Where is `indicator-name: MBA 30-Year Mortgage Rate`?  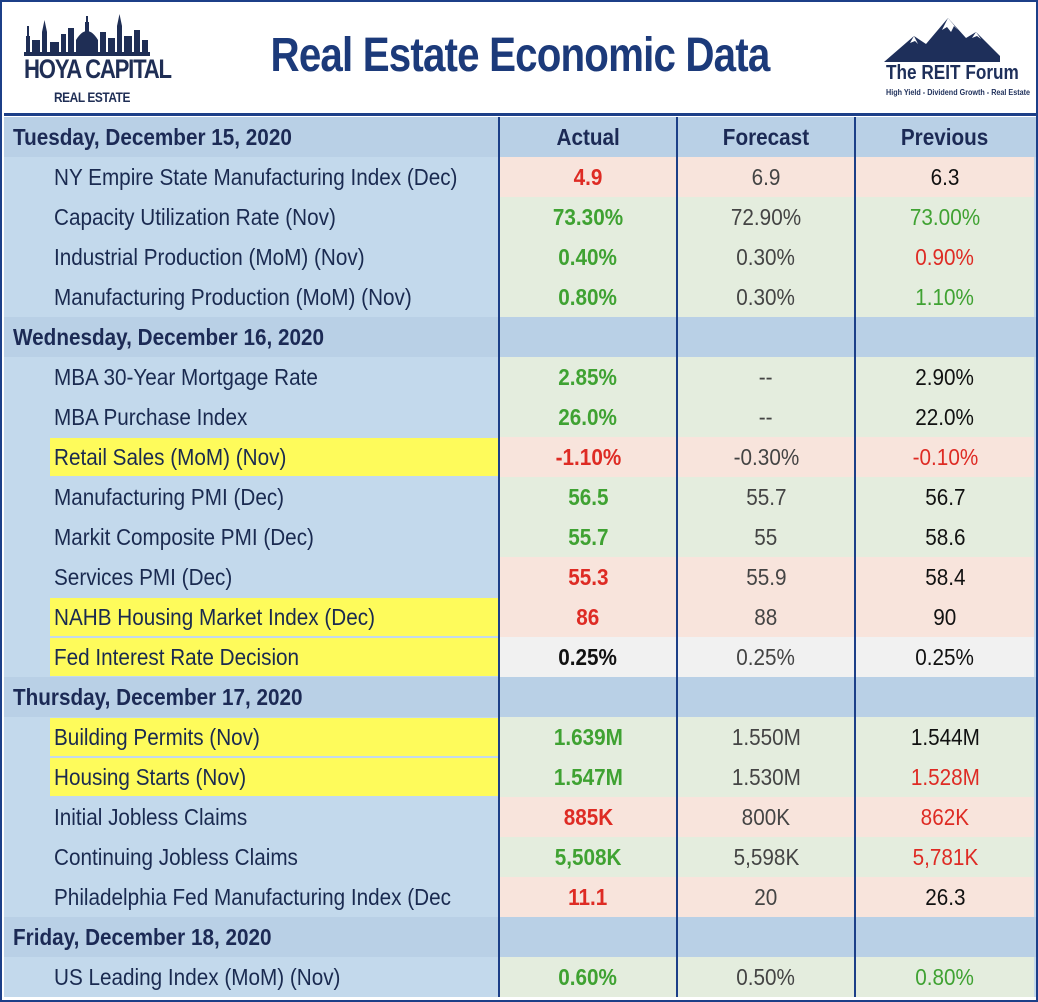 indicator-name: MBA 30-Year Mortgage Rate is located at coordinates (186, 377).